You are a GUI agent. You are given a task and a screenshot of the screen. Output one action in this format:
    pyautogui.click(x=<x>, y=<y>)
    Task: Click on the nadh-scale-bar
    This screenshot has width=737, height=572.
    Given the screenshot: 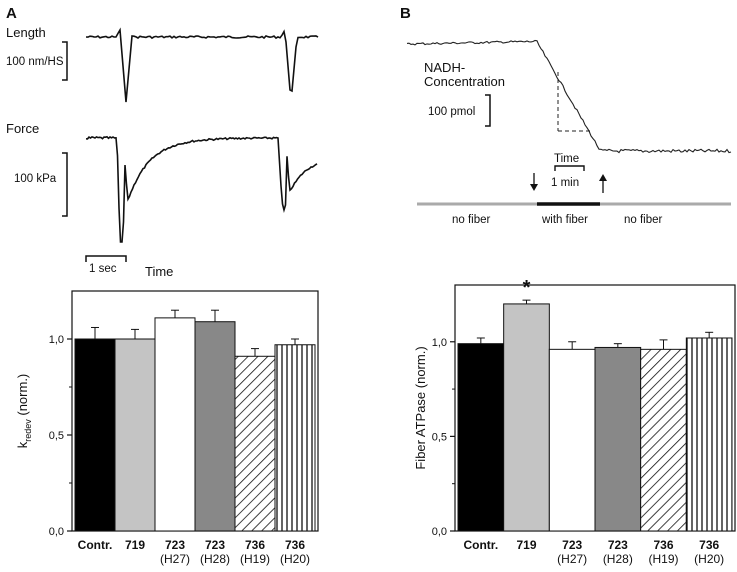 What is the action you would take?
    pyautogui.click(x=488, y=110)
    